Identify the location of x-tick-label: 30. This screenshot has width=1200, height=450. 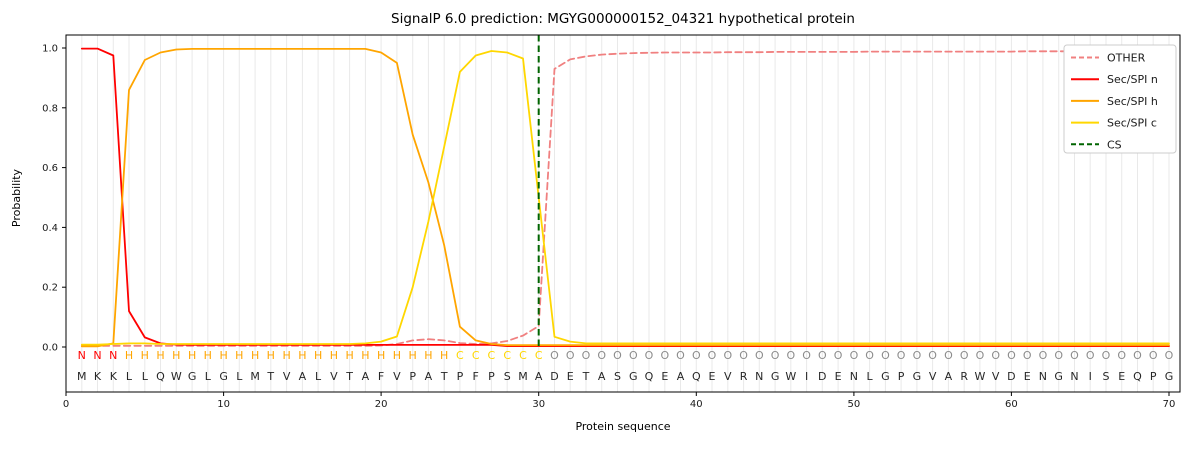
(538, 404).